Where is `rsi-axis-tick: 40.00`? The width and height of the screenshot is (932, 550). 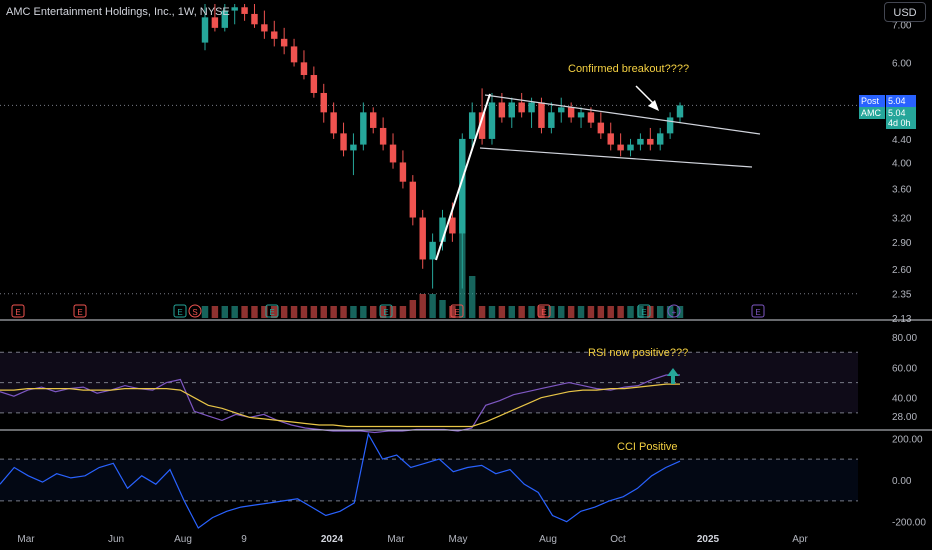
rsi-axis-tick: 40.00 is located at coordinates (904, 399).